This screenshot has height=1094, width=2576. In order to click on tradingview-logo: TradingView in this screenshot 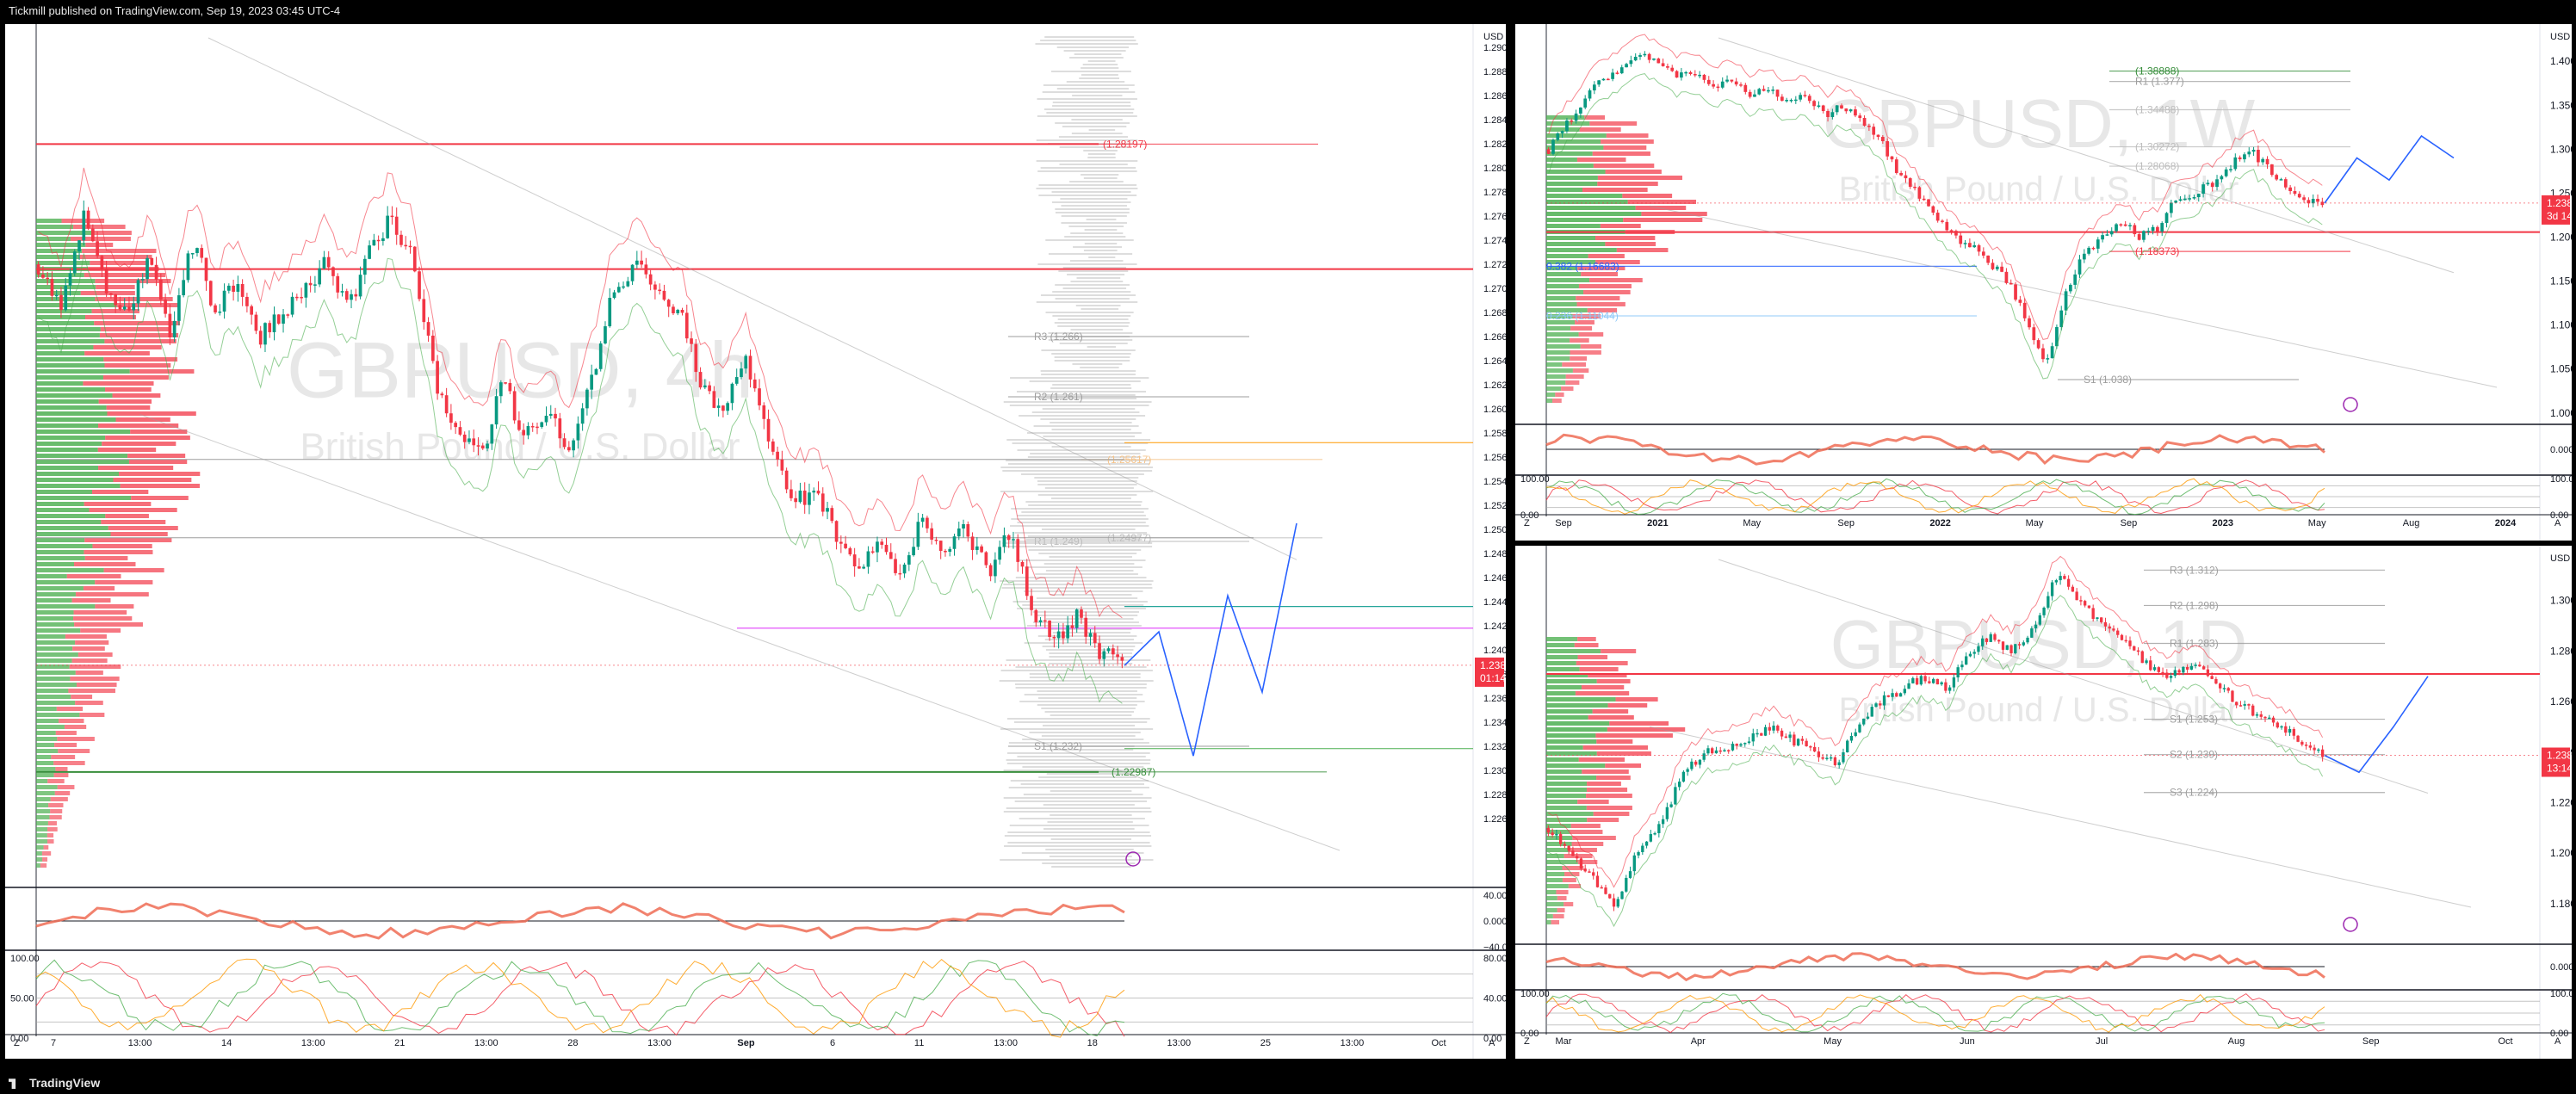, I will do `click(54, 1083)`.